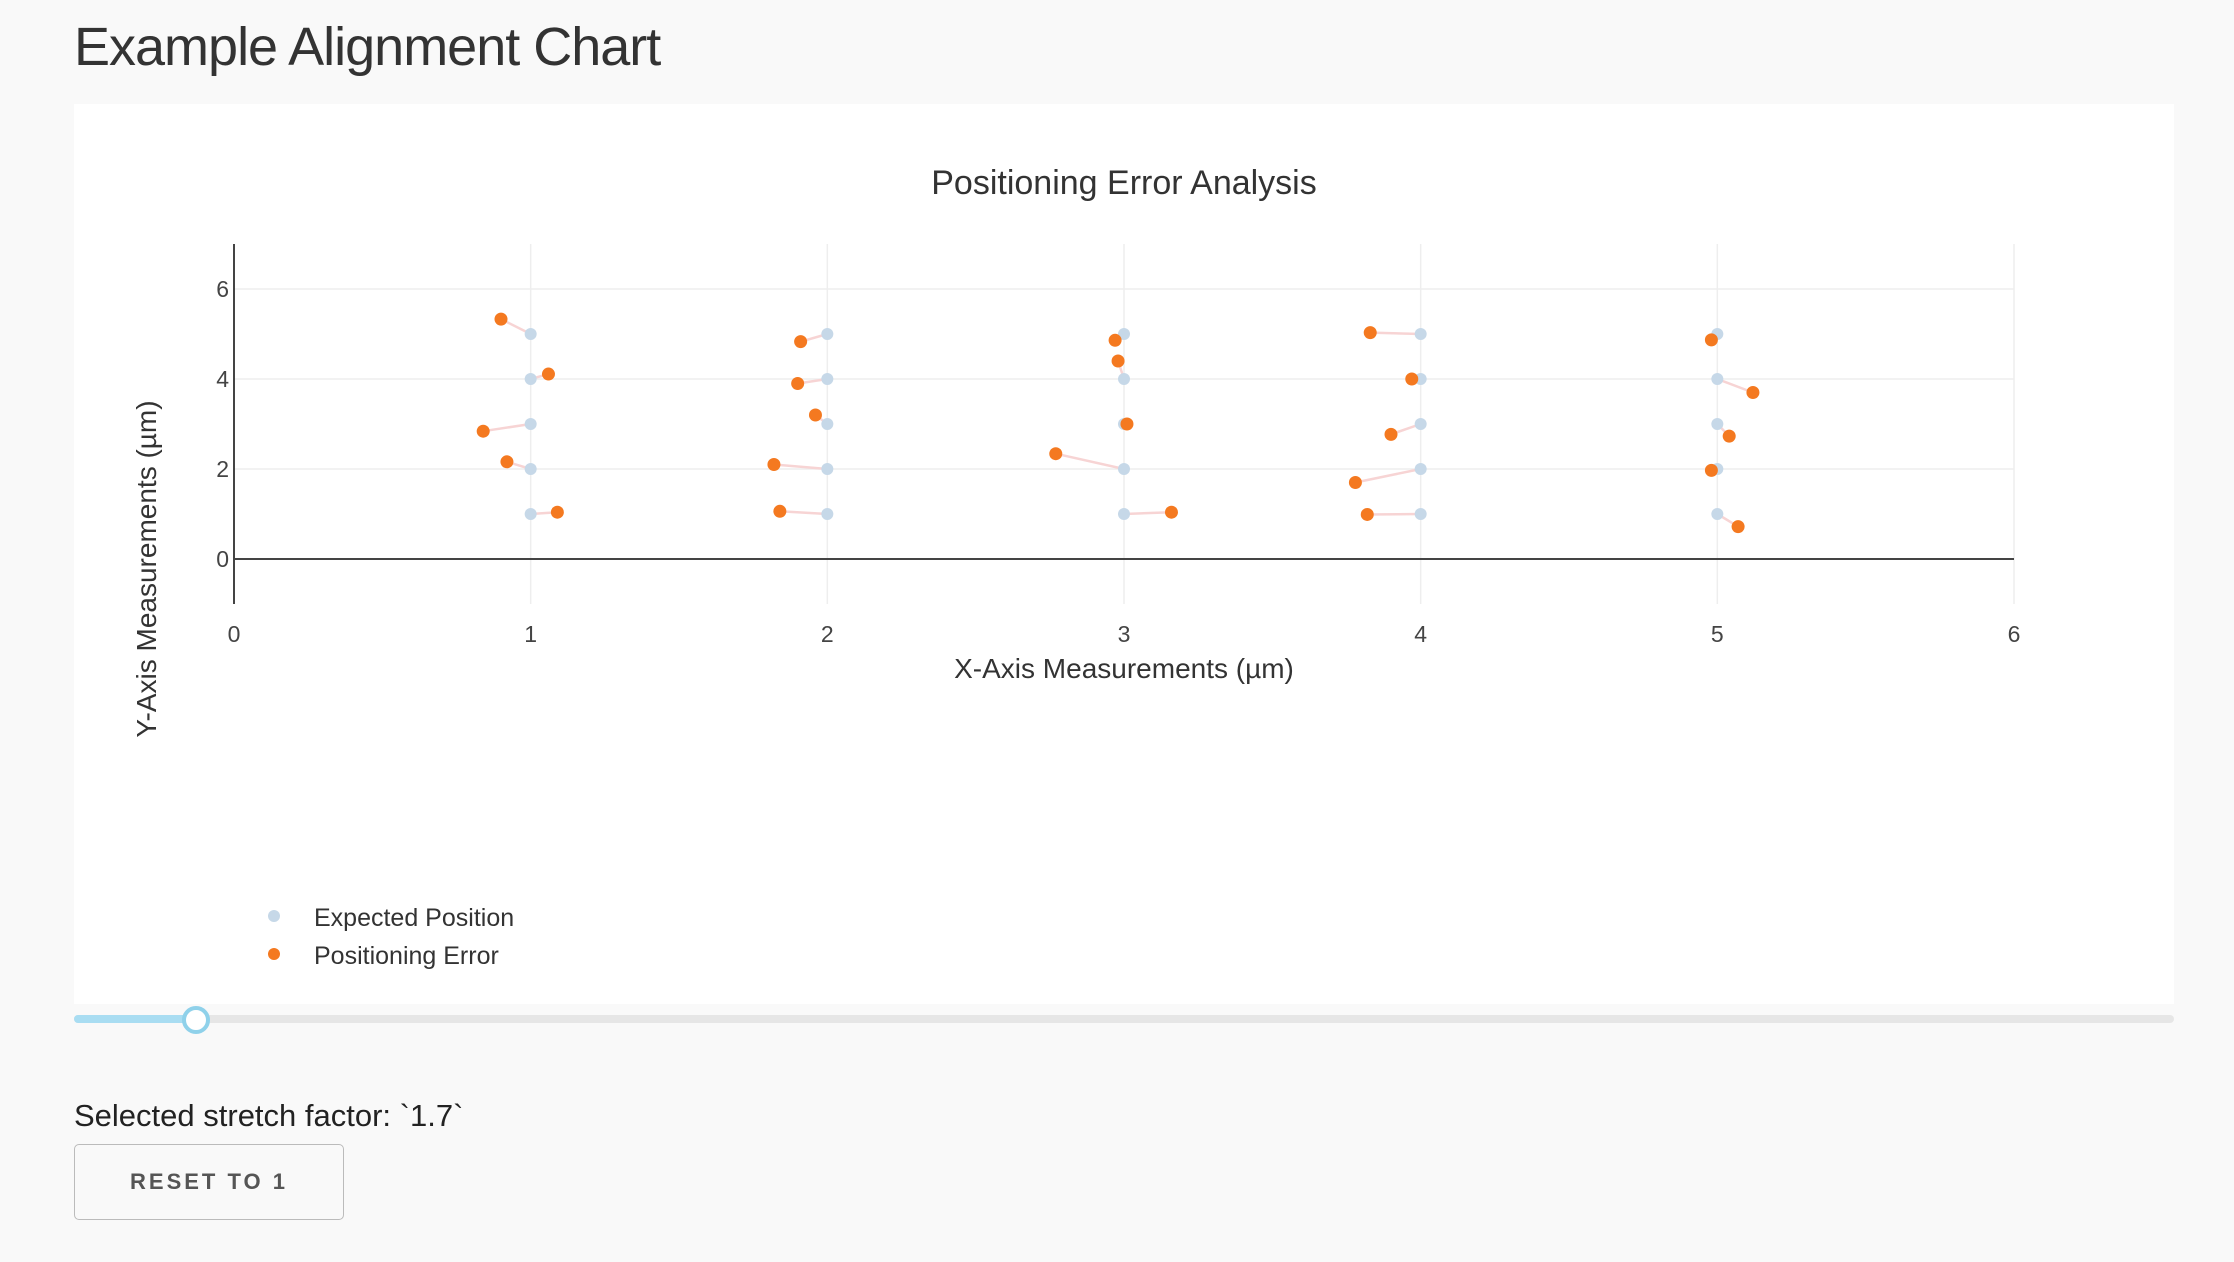 The width and height of the screenshot is (2234, 1262). I want to click on x-axis-label: X-Axis Measurements (µm), so click(1124, 668).